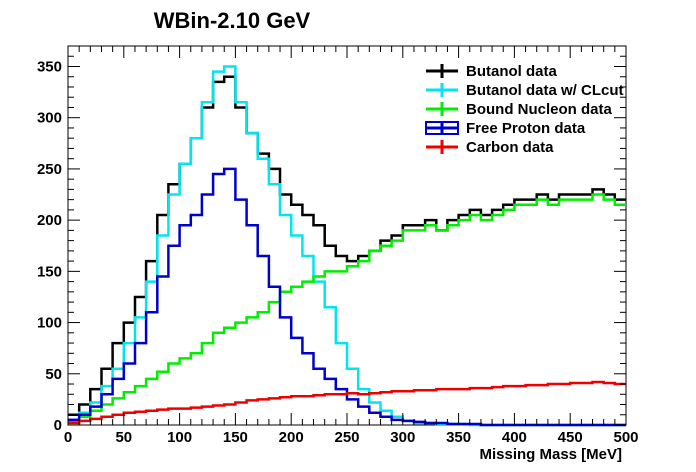  Describe the element at coordinates (179, 437) in the screenshot. I see `x-tick-label: 100` at that location.